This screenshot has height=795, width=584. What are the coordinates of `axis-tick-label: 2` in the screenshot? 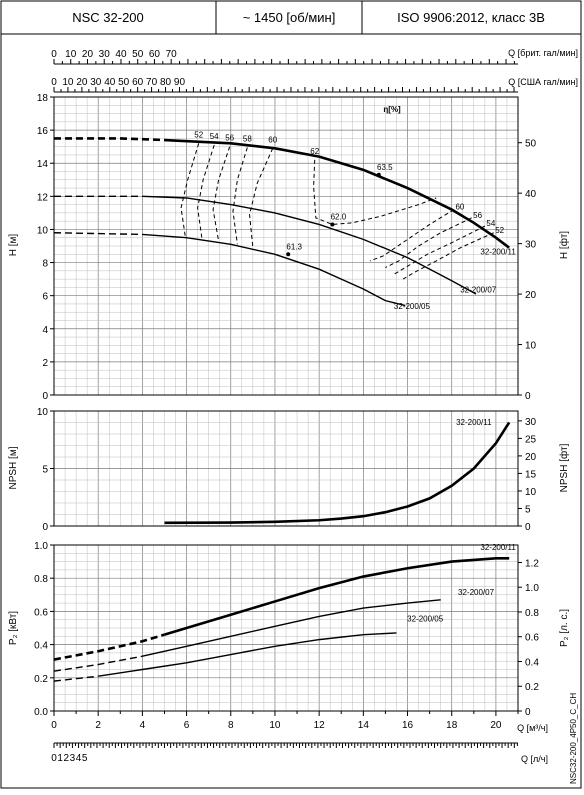 It's located at (98, 725).